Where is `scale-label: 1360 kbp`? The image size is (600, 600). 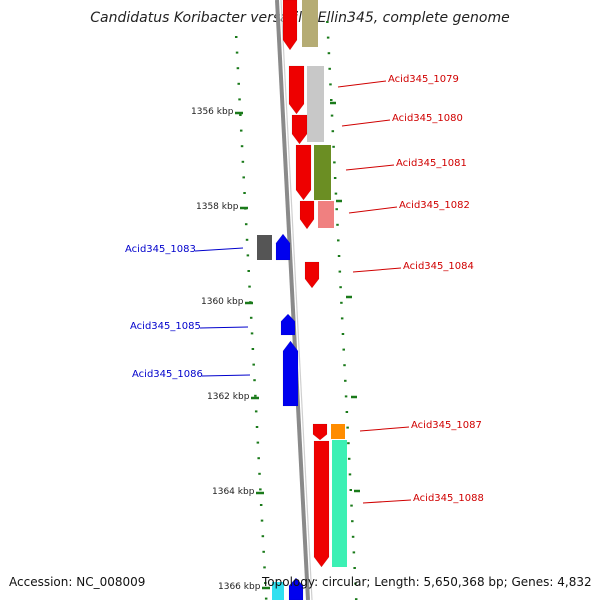
scale-label: 1360 kbp is located at coordinates (222, 302).